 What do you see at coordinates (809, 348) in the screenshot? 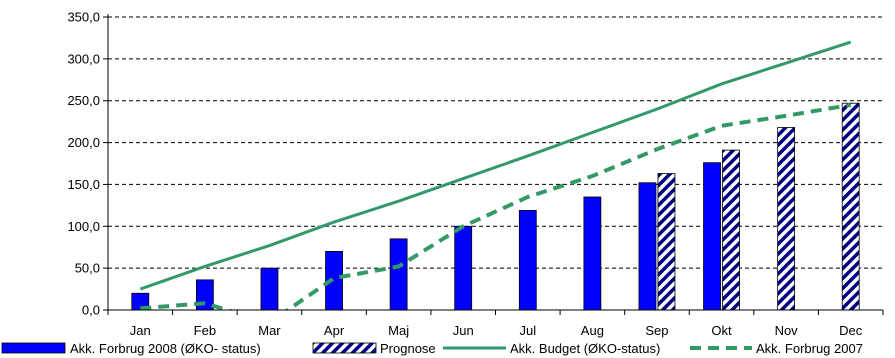
I see `legend-label: Akk. Forbrug 2007` at bounding box center [809, 348].